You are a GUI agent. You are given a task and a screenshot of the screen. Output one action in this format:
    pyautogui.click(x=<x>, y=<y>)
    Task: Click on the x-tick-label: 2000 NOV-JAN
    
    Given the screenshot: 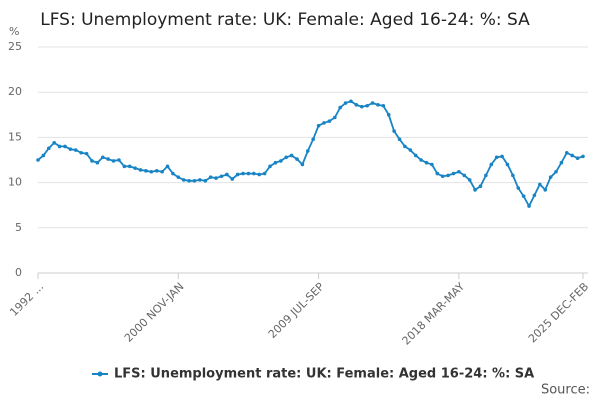 What is the action you would take?
    pyautogui.click(x=154, y=312)
    